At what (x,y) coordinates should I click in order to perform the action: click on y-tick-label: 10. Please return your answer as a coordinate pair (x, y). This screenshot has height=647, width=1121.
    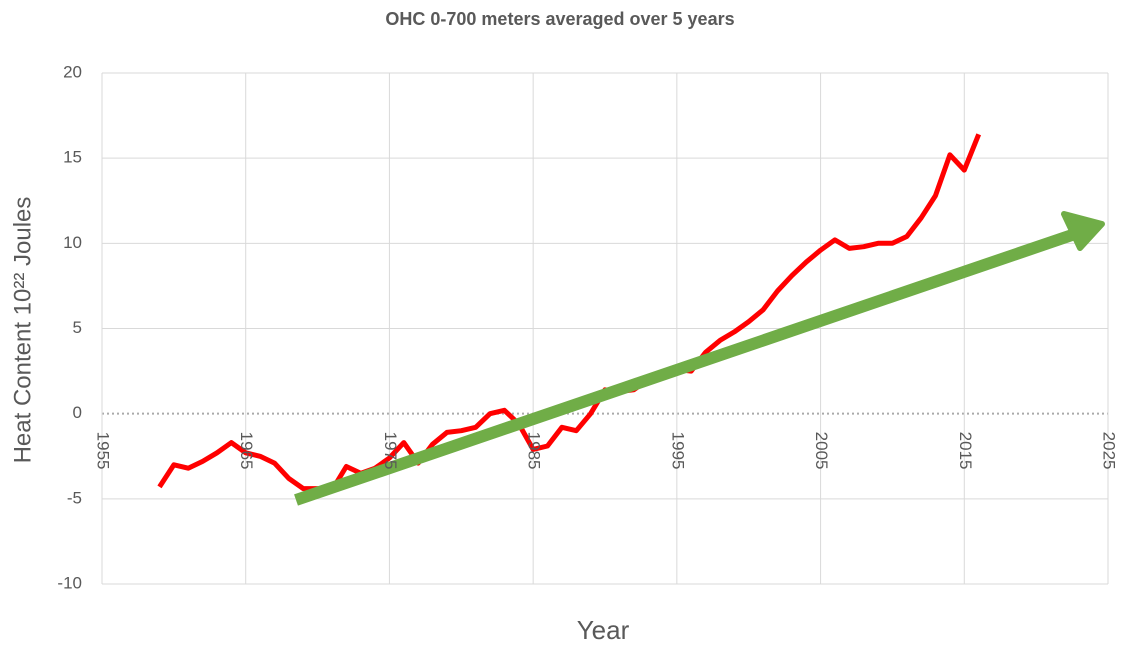
    Looking at the image, I should click on (72, 242).